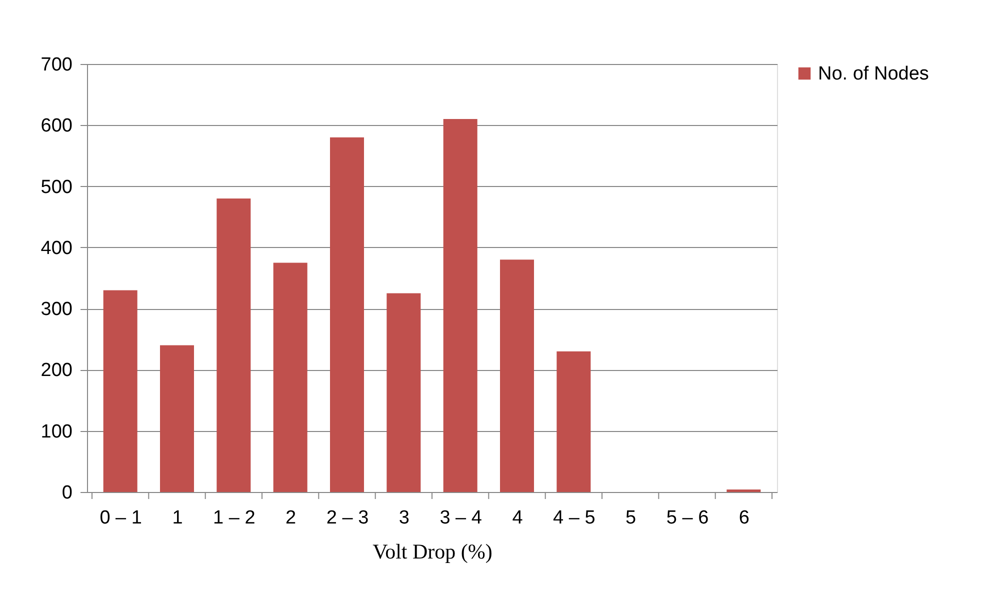  Describe the element at coordinates (56, 431) in the screenshot. I see `y-tick-label: 100` at that location.